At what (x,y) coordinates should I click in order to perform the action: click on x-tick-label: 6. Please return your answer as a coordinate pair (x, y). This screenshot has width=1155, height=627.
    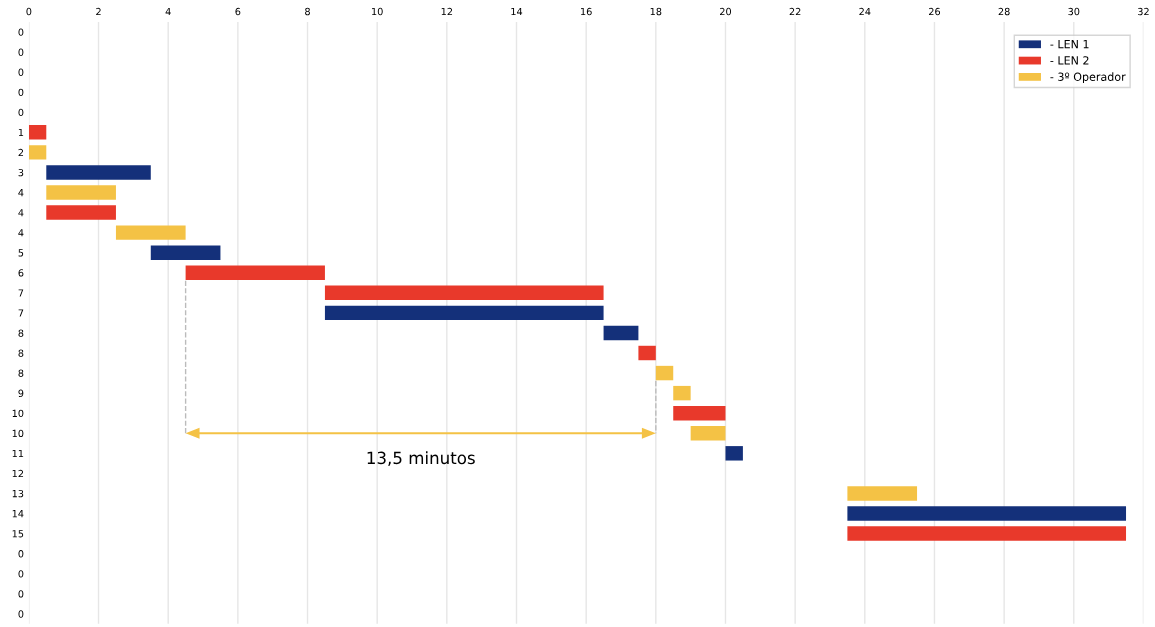
    Looking at the image, I should click on (238, 11).